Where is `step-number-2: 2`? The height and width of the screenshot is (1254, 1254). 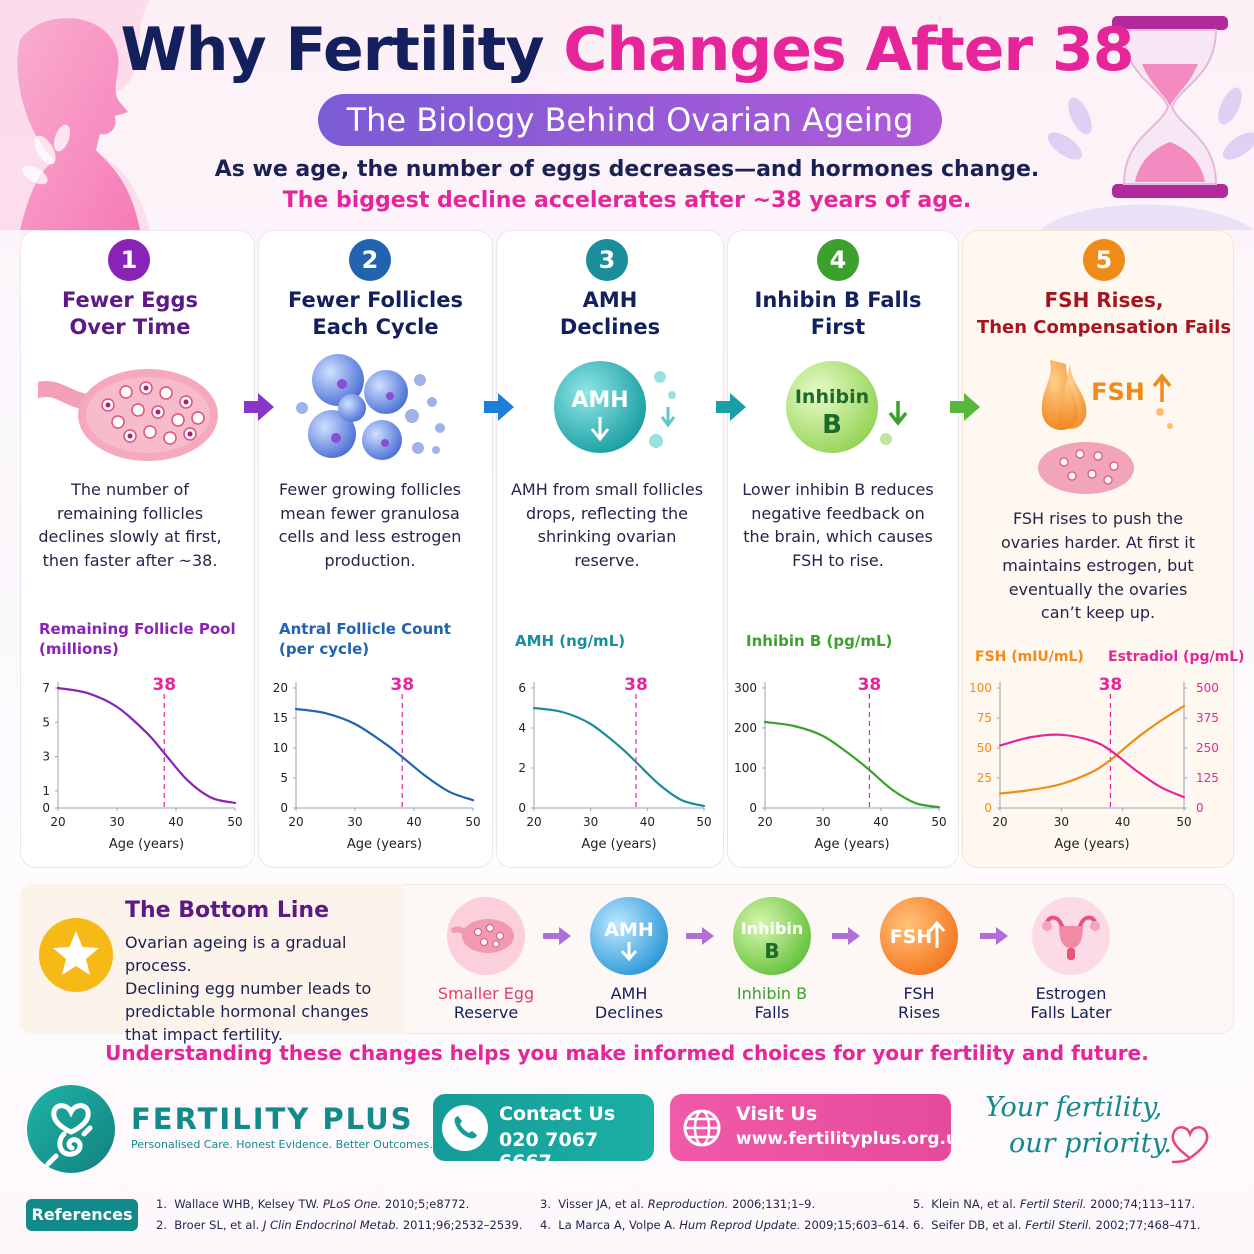
step-number-2: 2 is located at coordinates (370, 260).